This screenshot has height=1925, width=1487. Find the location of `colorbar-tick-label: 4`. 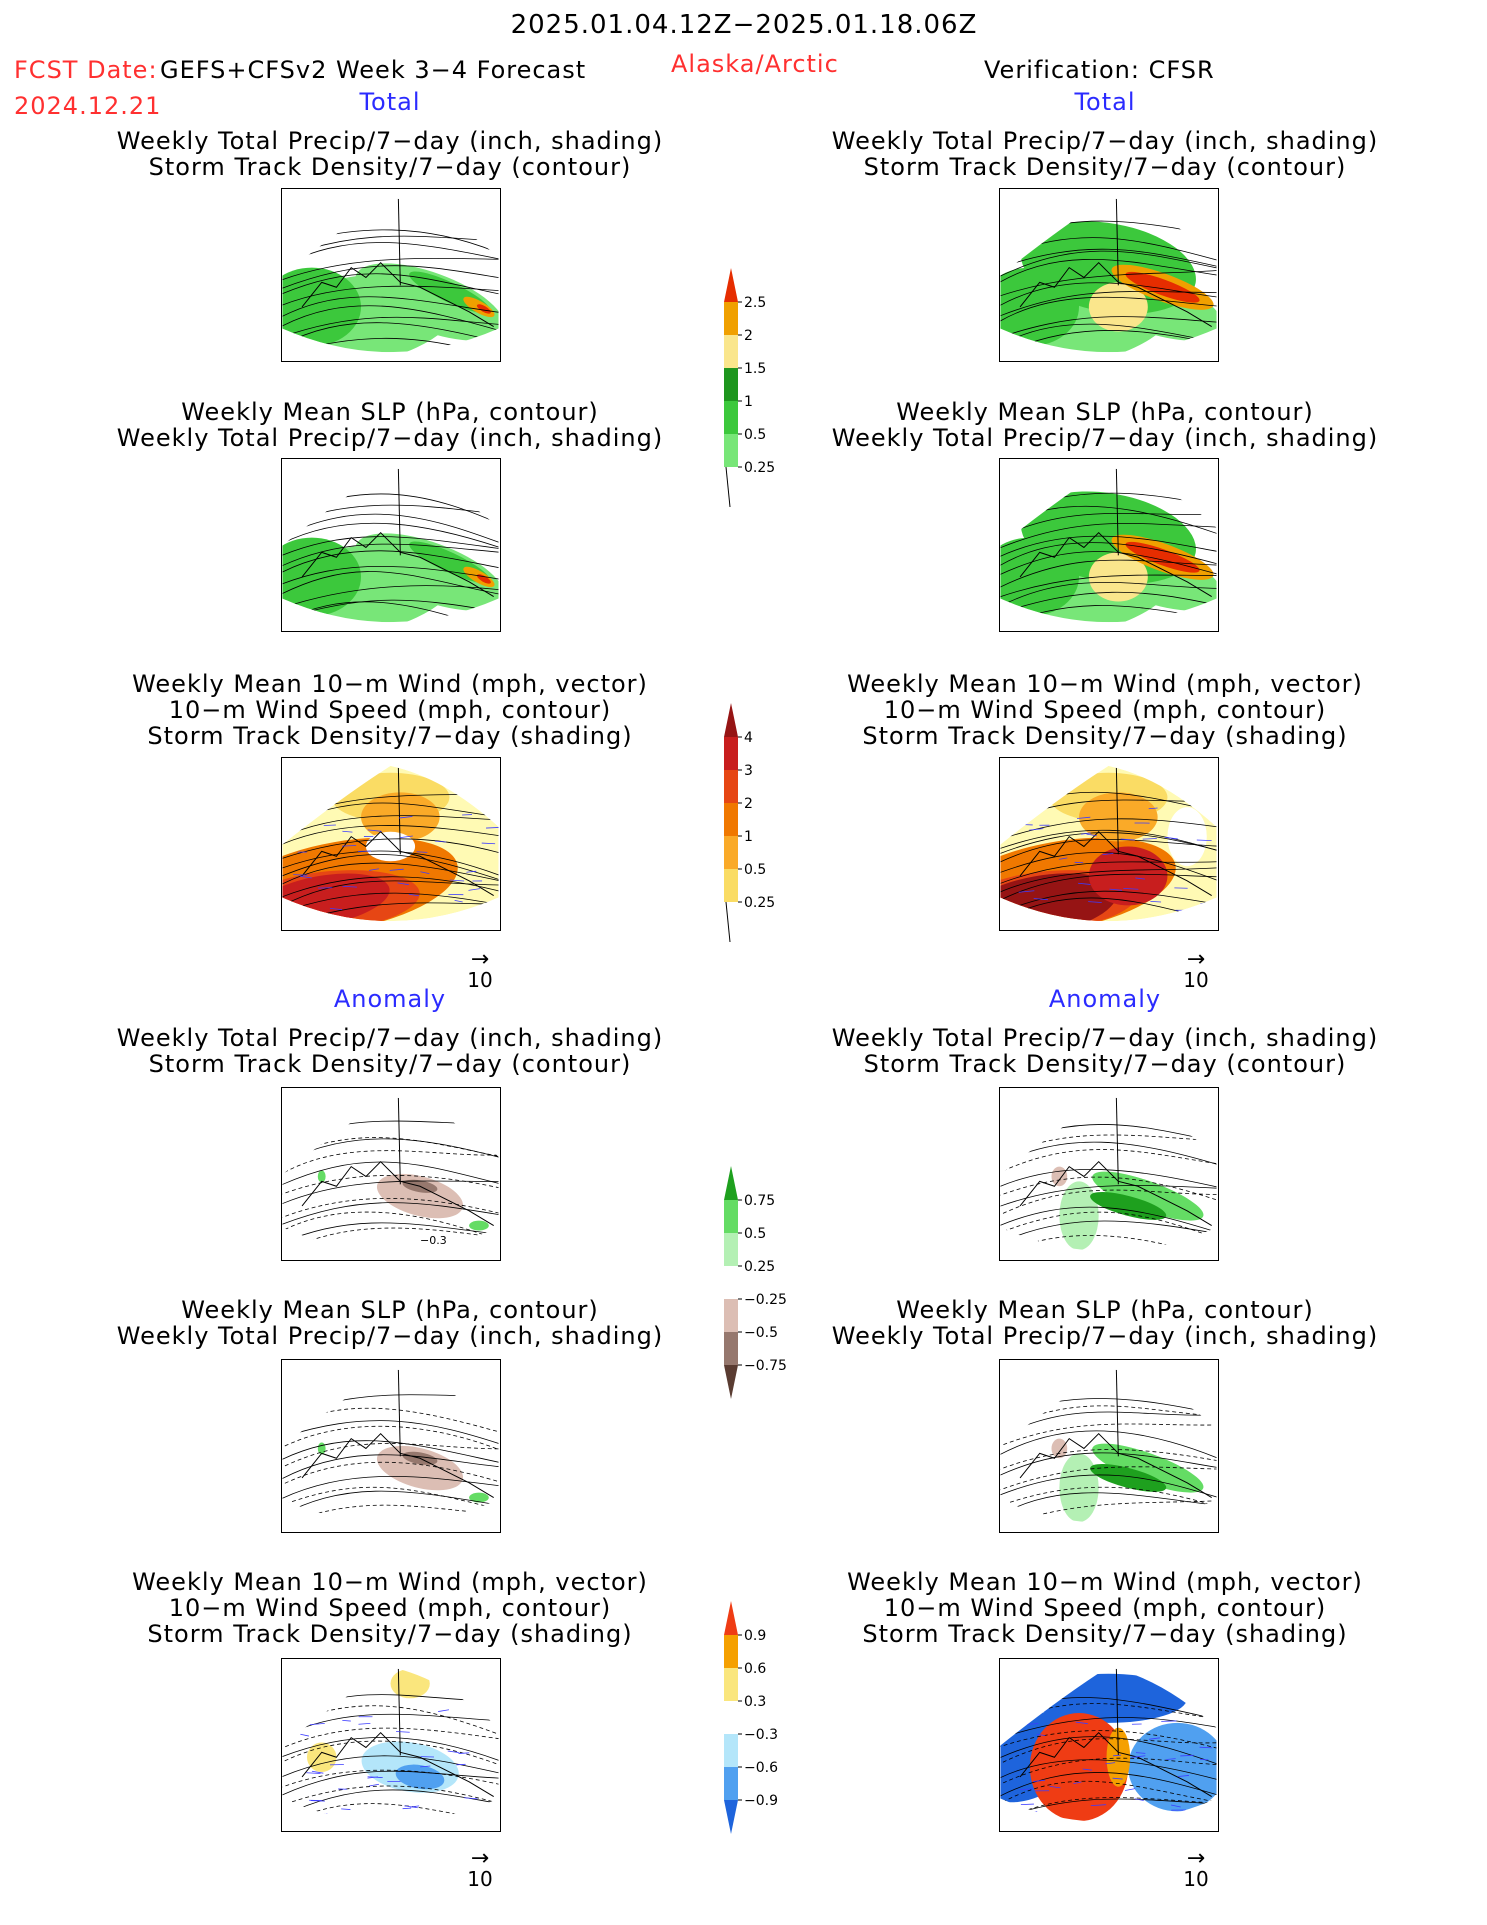

colorbar-tick-label: 4 is located at coordinates (748, 738).